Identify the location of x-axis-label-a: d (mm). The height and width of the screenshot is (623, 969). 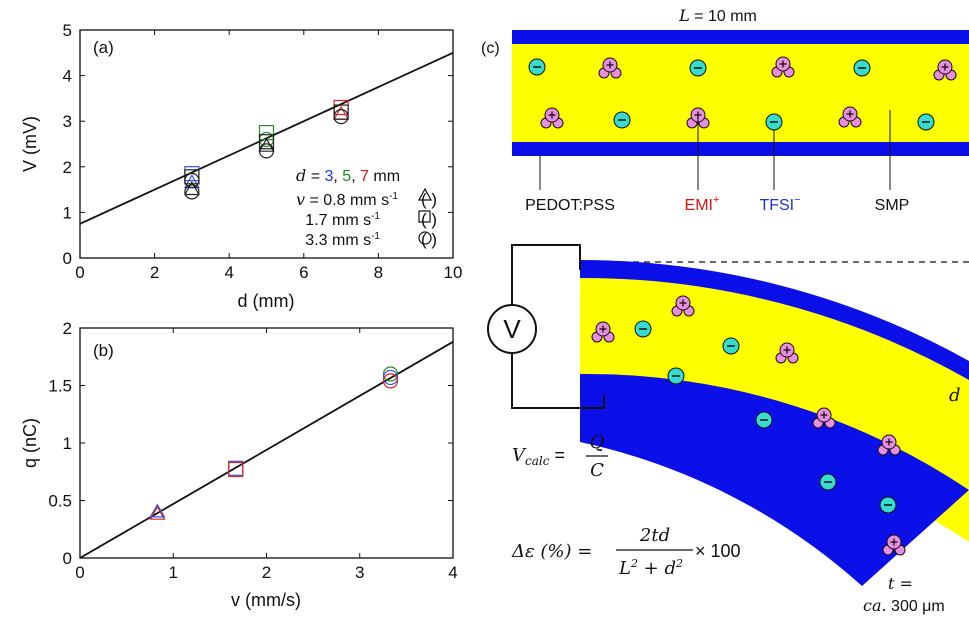
(266, 301).